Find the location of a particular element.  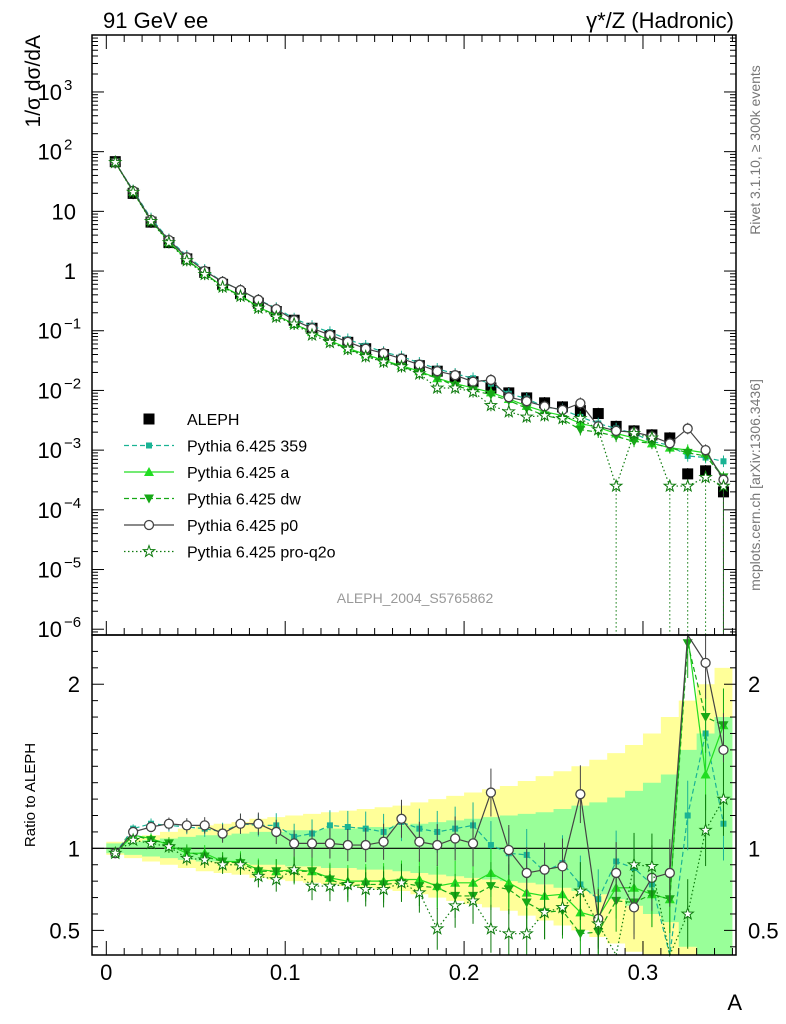

legend-entry-pythia-6-425-a: Pythia 6.425 a is located at coordinates (206, 473).